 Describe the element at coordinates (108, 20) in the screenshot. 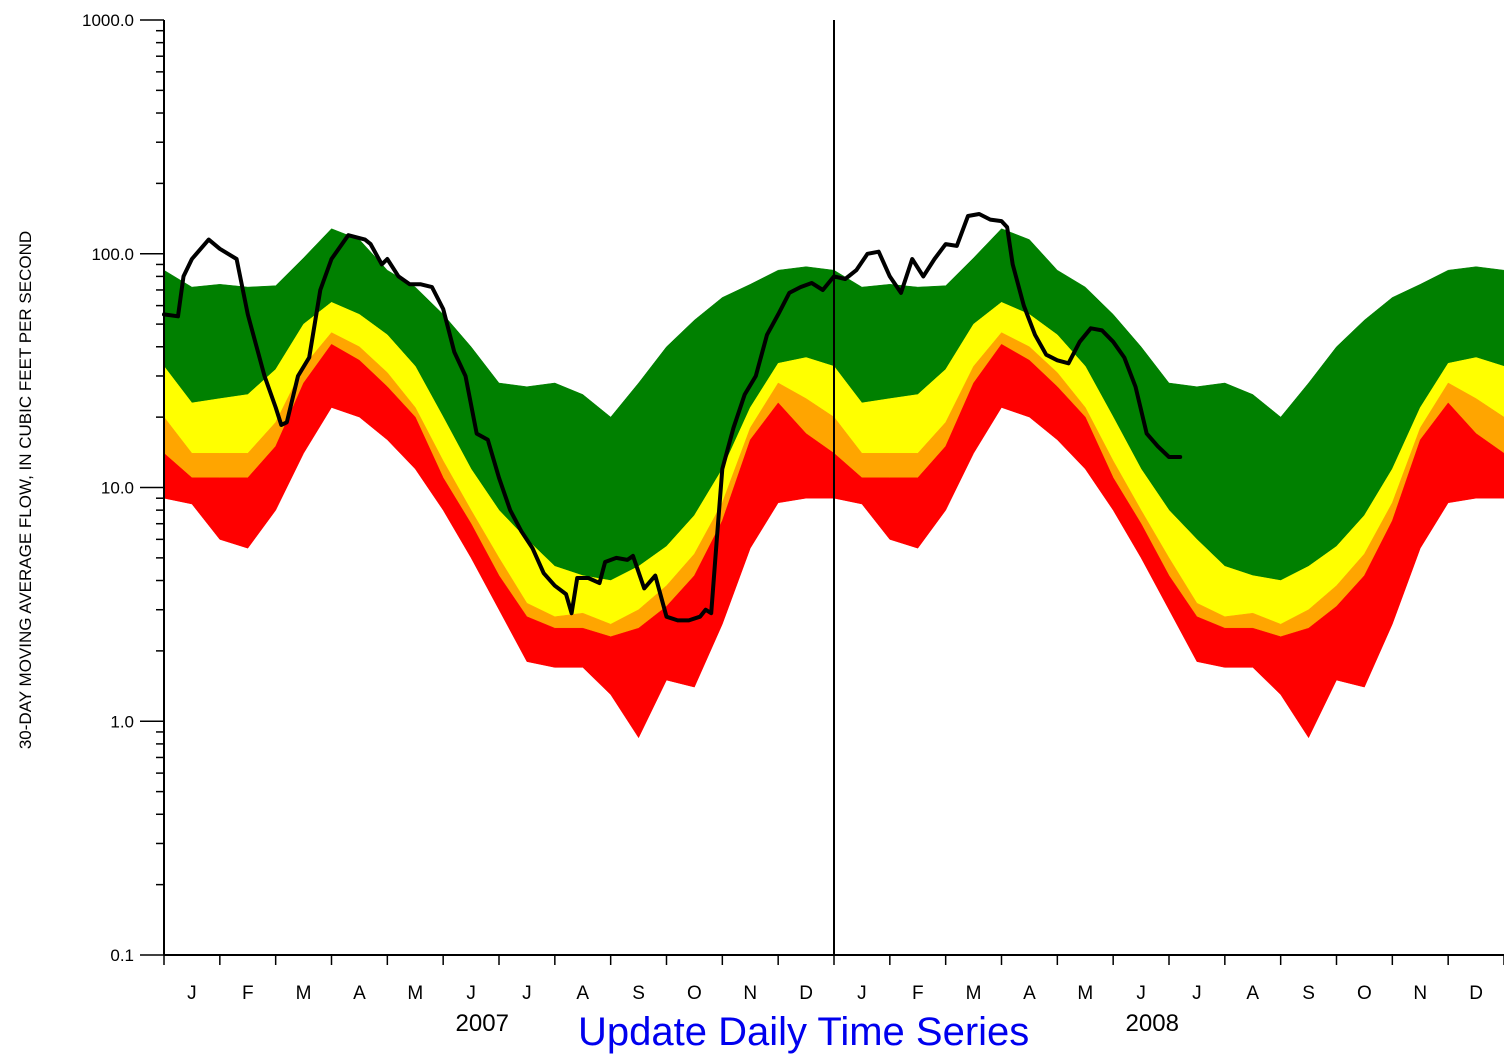

I see `y-tick-label: 1000.0` at that location.